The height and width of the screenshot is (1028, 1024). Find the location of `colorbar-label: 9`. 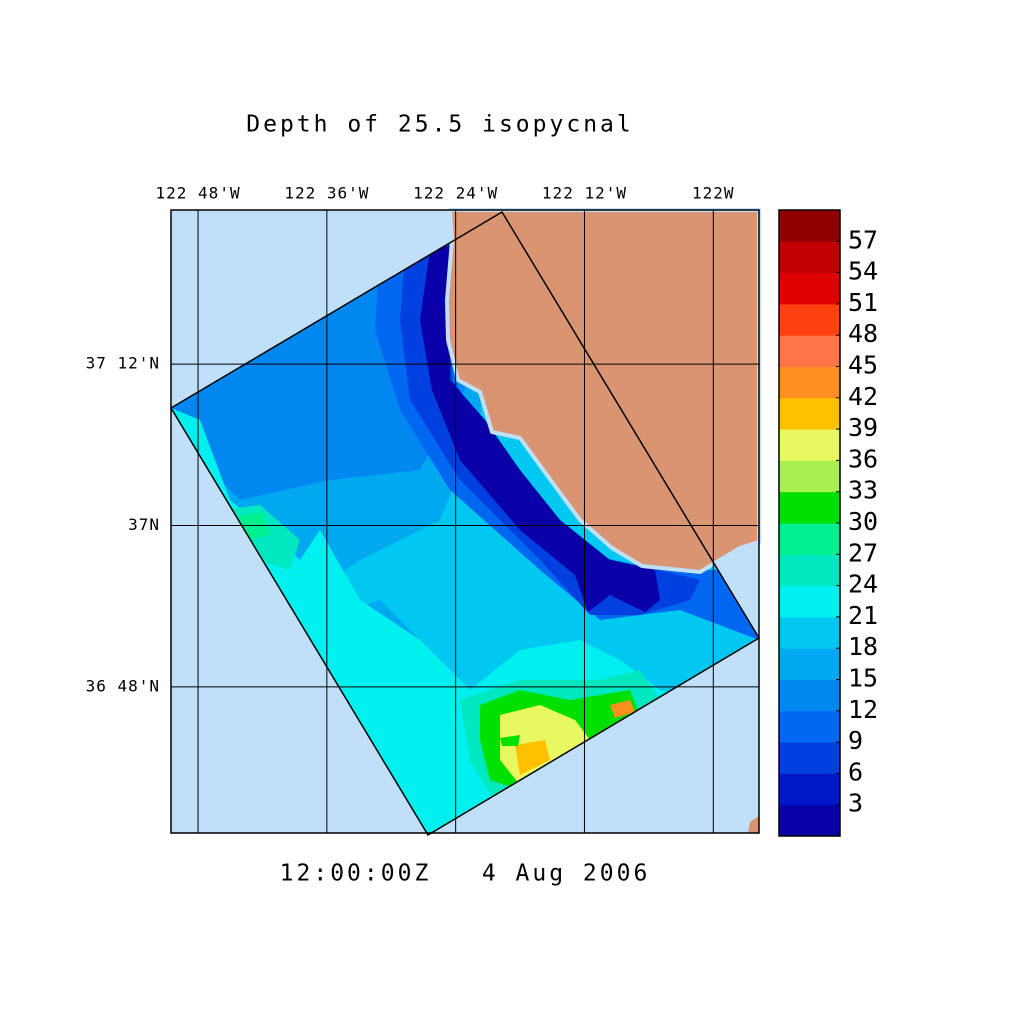

colorbar-label: 9 is located at coordinates (855, 740).